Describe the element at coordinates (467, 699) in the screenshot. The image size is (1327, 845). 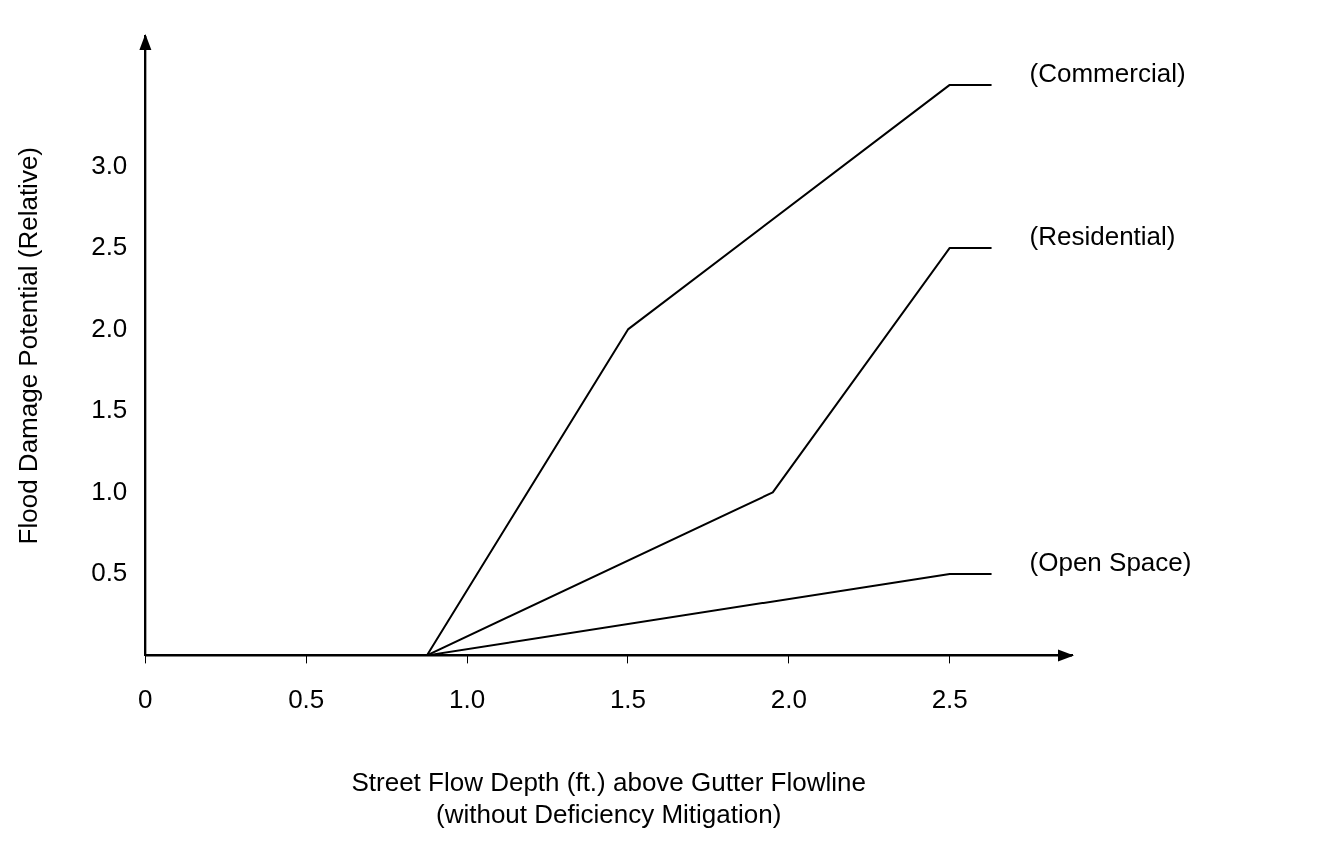
I see `x-tick-label: 1.0` at that location.